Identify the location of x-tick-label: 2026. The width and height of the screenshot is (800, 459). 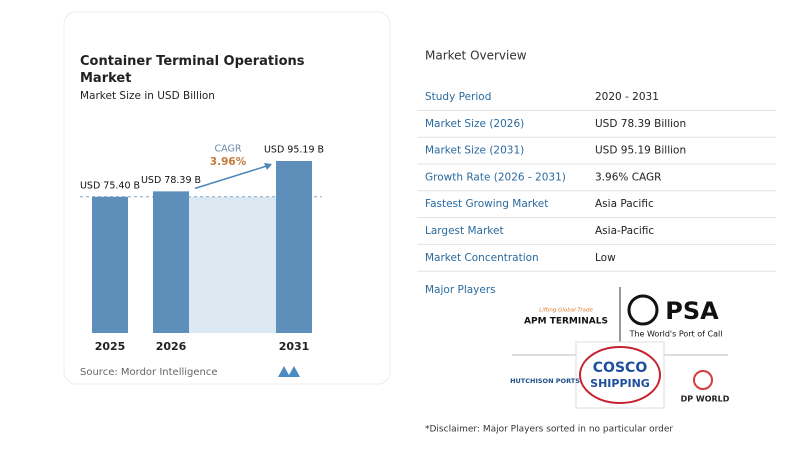
(171, 346).